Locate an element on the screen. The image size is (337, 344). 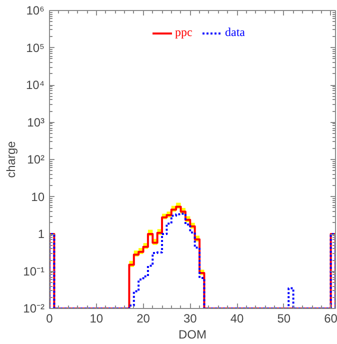
x-axis-title: DOM is located at coordinates (192, 335).